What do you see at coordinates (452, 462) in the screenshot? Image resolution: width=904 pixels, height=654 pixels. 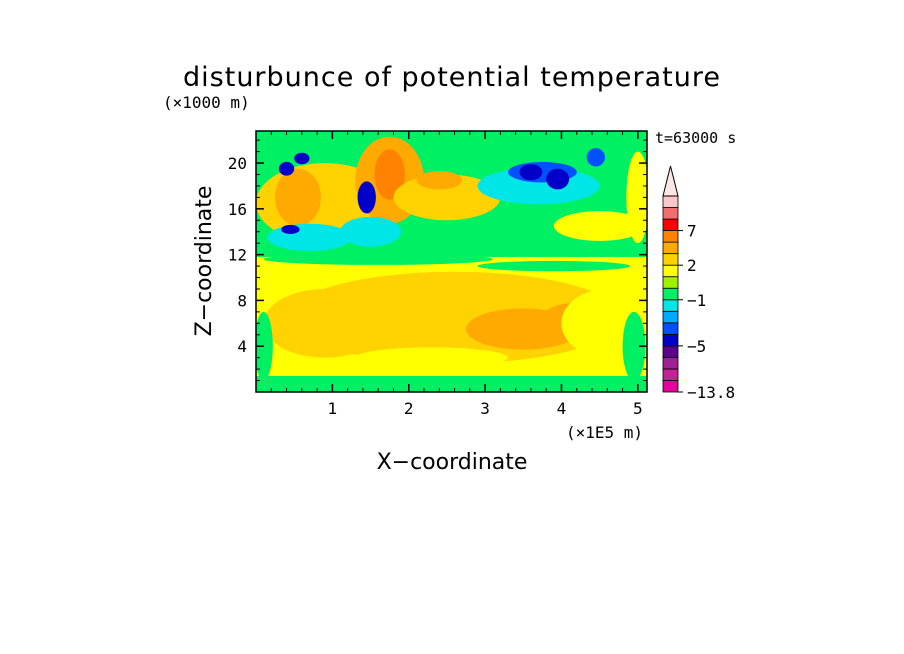 I see `x-axis-label: X−coordinate` at bounding box center [452, 462].